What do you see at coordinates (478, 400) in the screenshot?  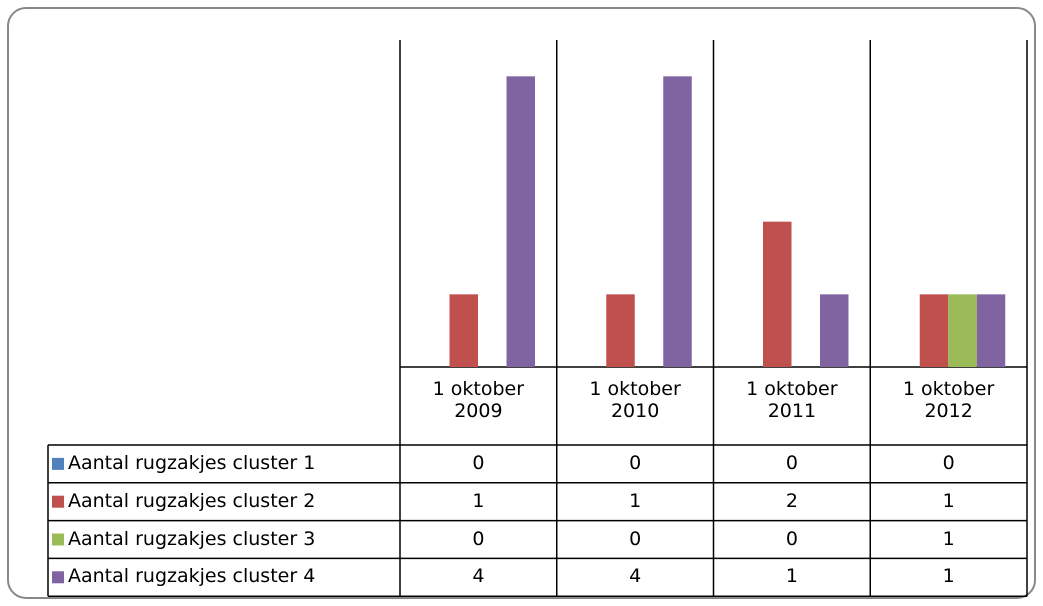 I see `category-label: 1 oktober 2009` at bounding box center [478, 400].